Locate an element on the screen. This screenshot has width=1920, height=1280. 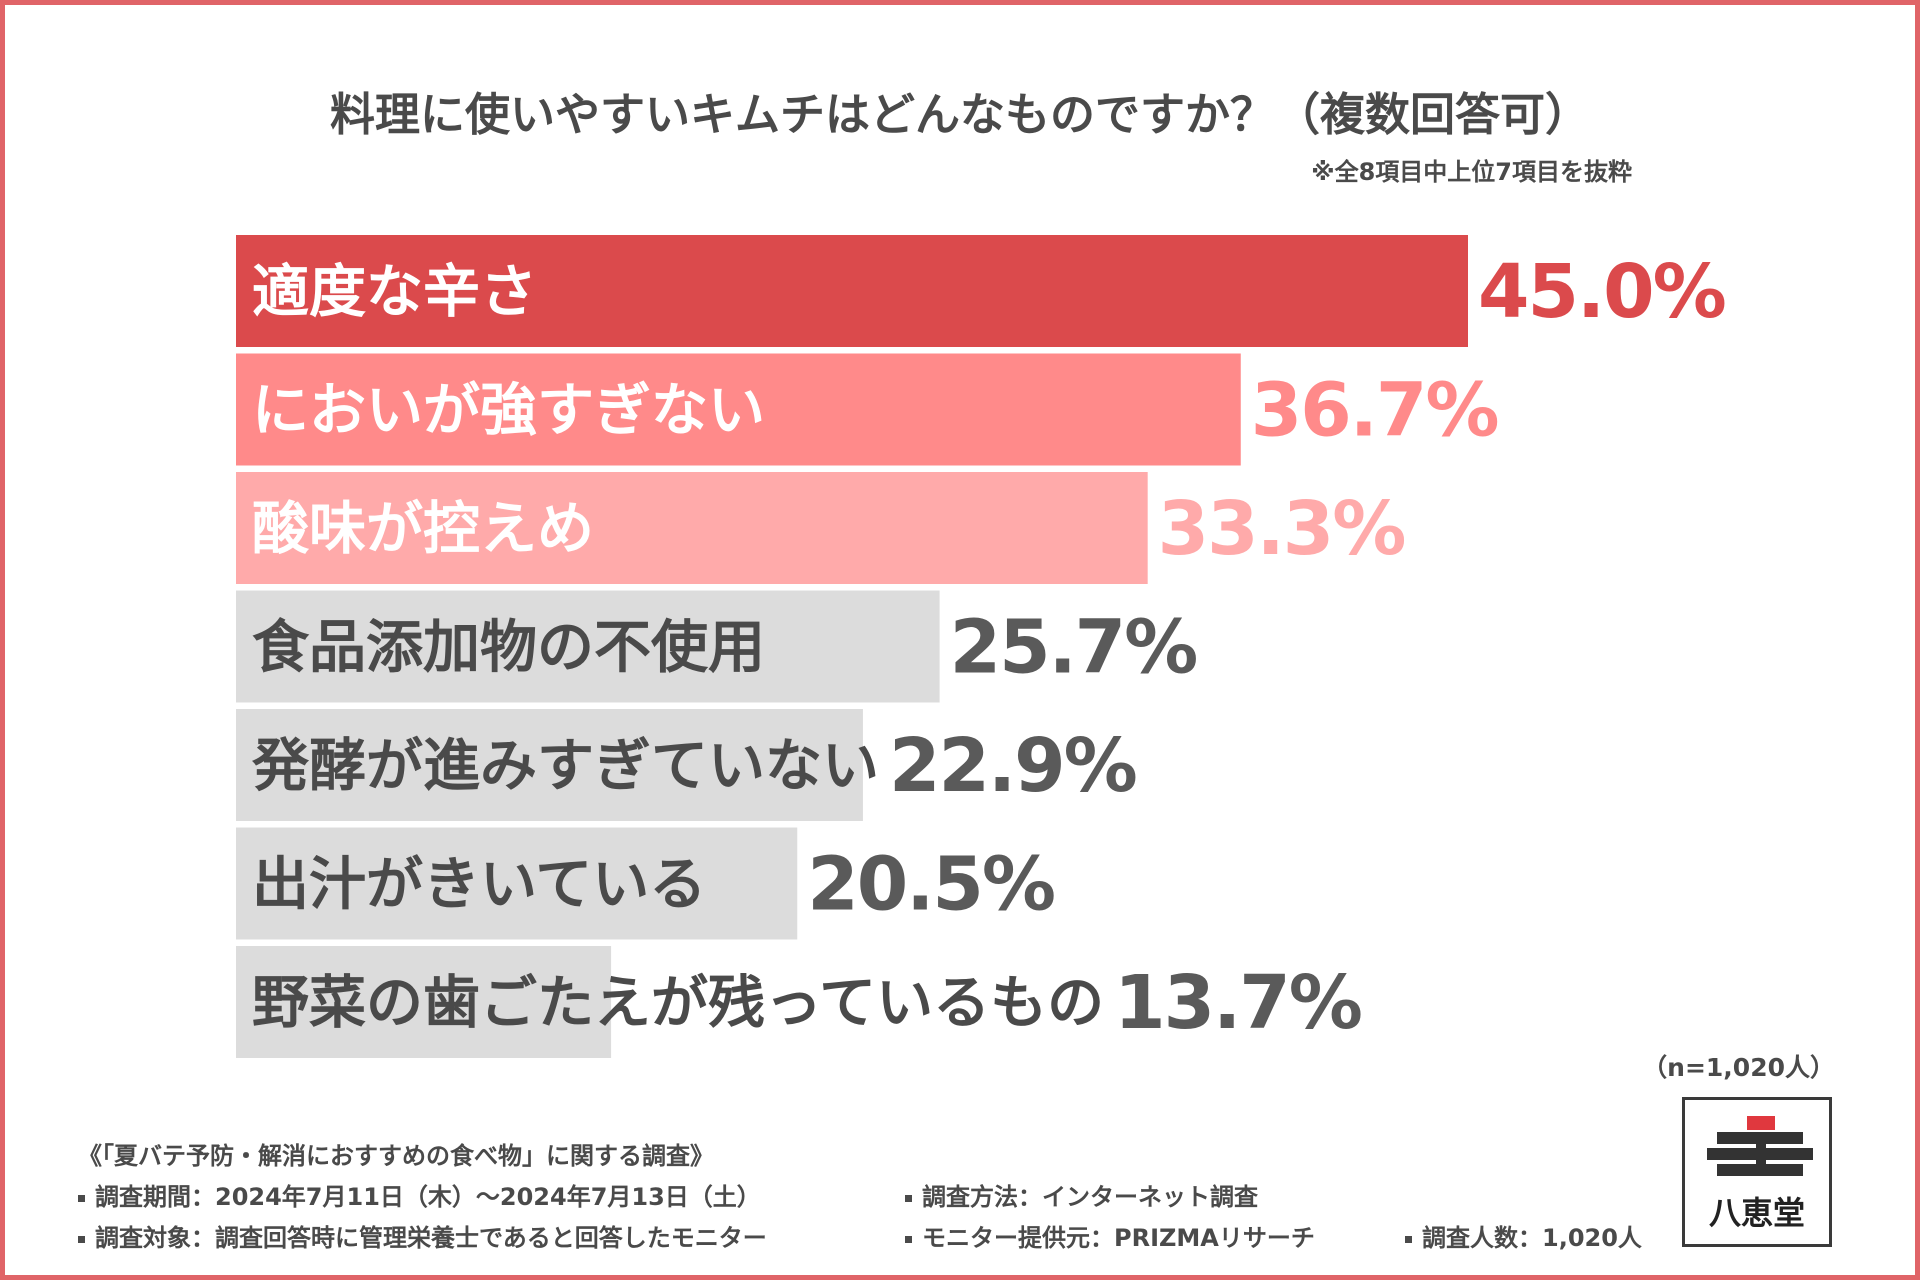
survey-target: 調査対象：調査回答時に管理栄養士であると回答したモニター is located at coordinates (422, 1235).